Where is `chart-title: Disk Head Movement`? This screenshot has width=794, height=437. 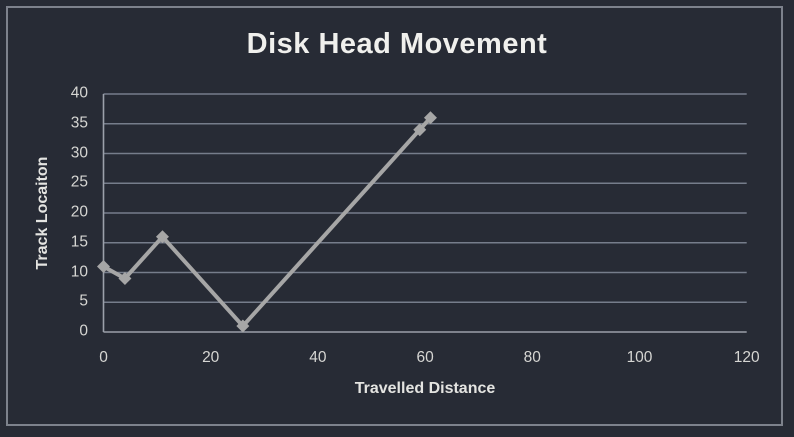 chart-title: Disk Head Movement is located at coordinates (397, 44).